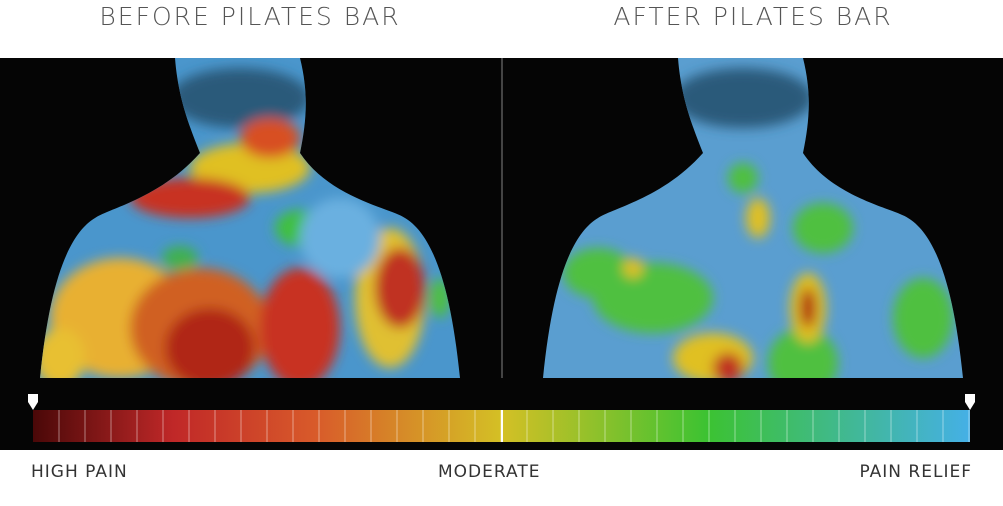 This screenshot has width=1003, height=506. Describe the element at coordinates (514, 426) in the screenshot. I see `scale-segments` at that location.